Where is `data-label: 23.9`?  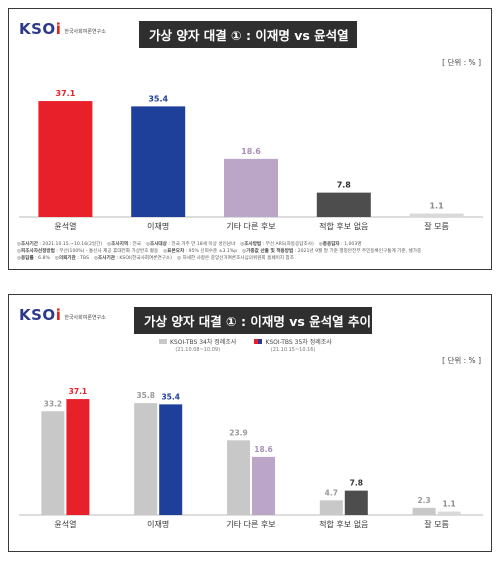
data-label: 23.9 is located at coordinates (238, 432).